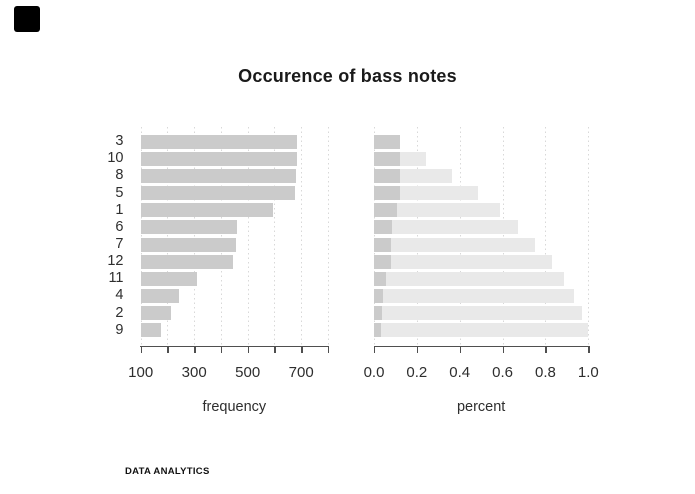  Describe the element at coordinates (119, 209) in the screenshot. I see `y-axis-label-note-1: 1` at that location.